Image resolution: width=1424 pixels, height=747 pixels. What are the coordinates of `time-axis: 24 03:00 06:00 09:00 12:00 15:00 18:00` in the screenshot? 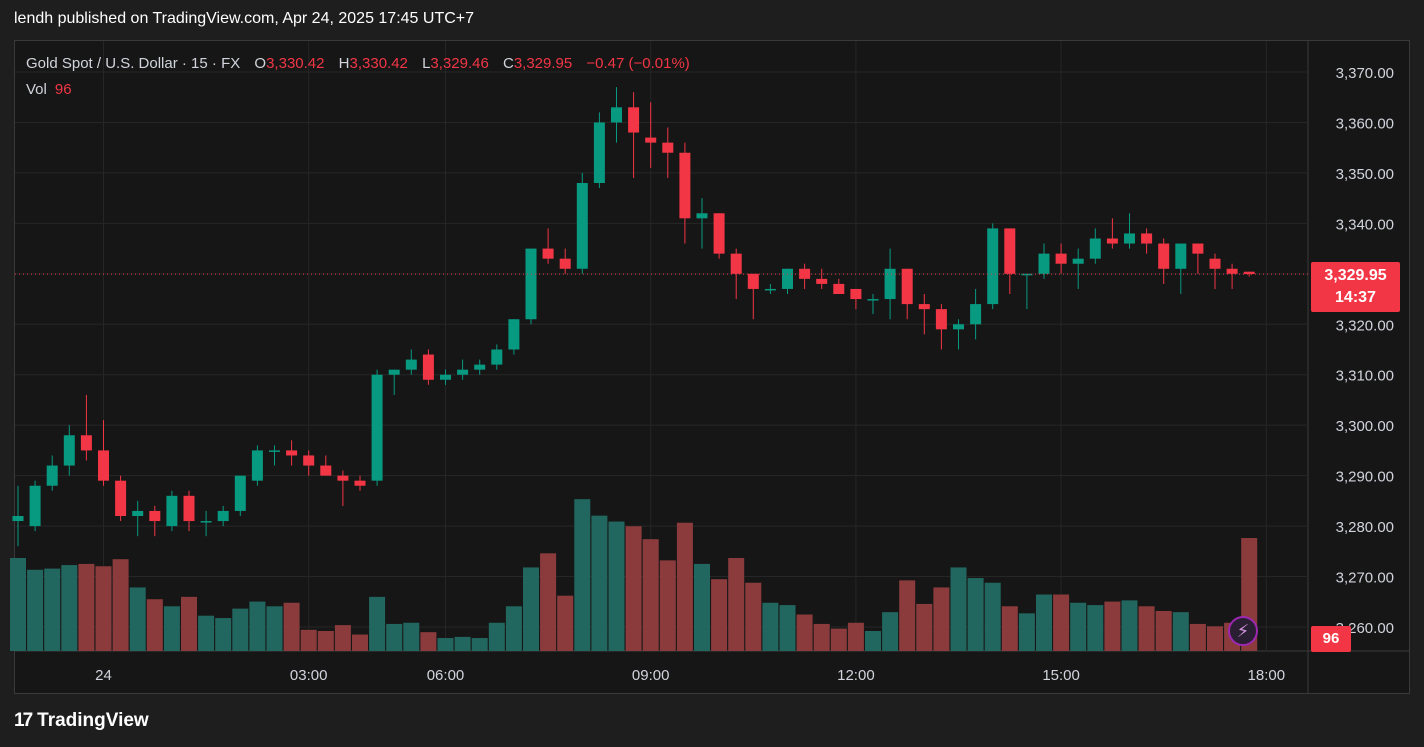 It's located at (690, 675).